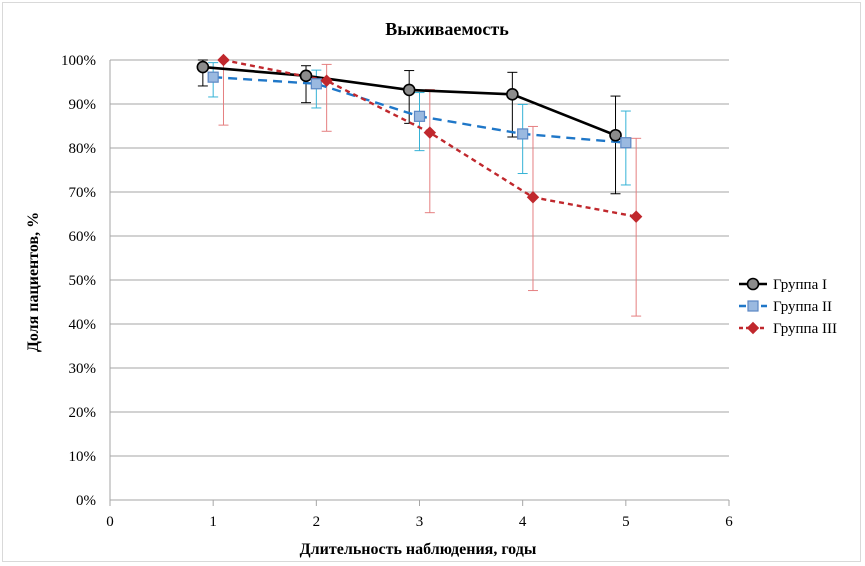  What do you see at coordinates (83, 457) in the screenshot?
I see `y-tick-label: 10%` at bounding box center [83, 457].